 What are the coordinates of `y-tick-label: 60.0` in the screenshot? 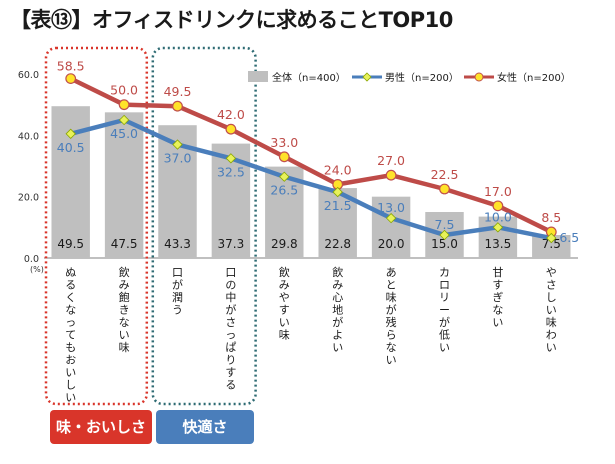 It's located at (28, 75).